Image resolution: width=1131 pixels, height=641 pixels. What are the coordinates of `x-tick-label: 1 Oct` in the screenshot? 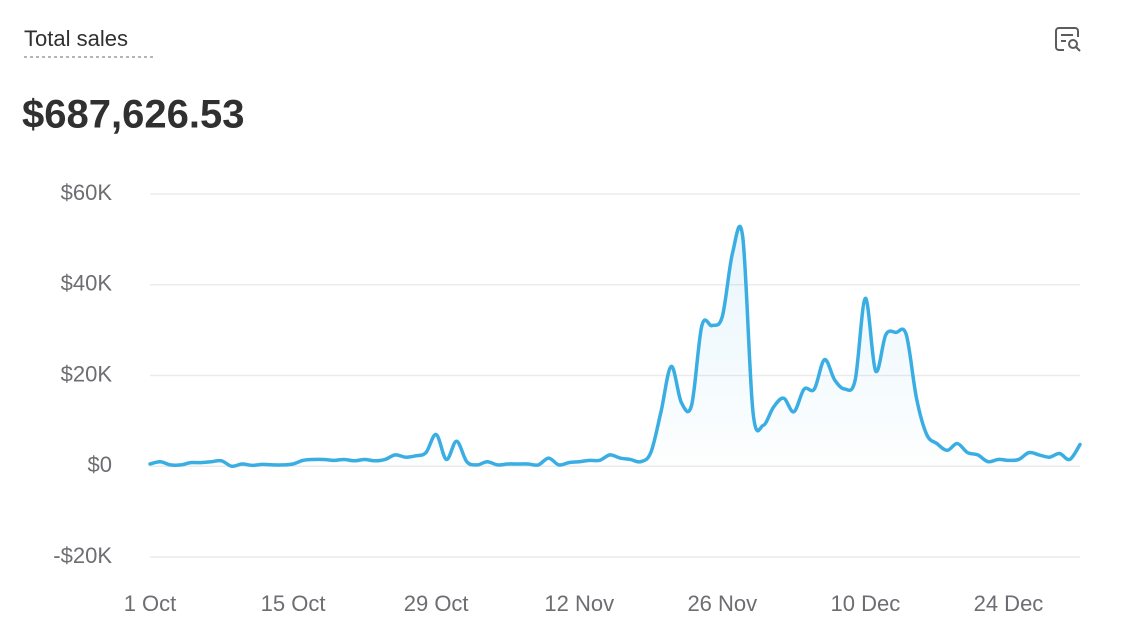 It's located at (150, 603).